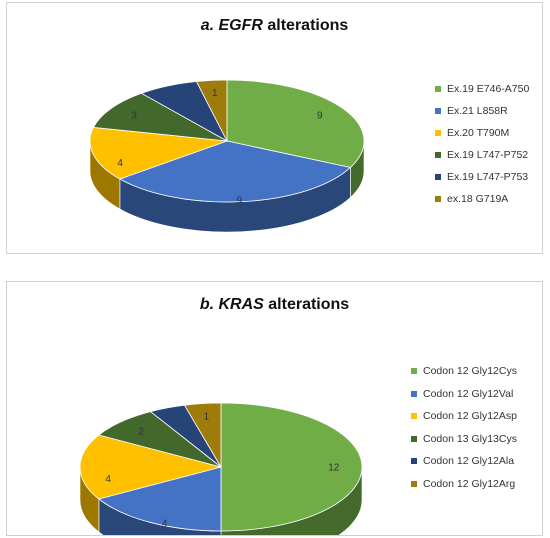 This screenshot has height=538, width=550. I want to click on legend-item: Ex.19 E746-A750, so click(482, 89).